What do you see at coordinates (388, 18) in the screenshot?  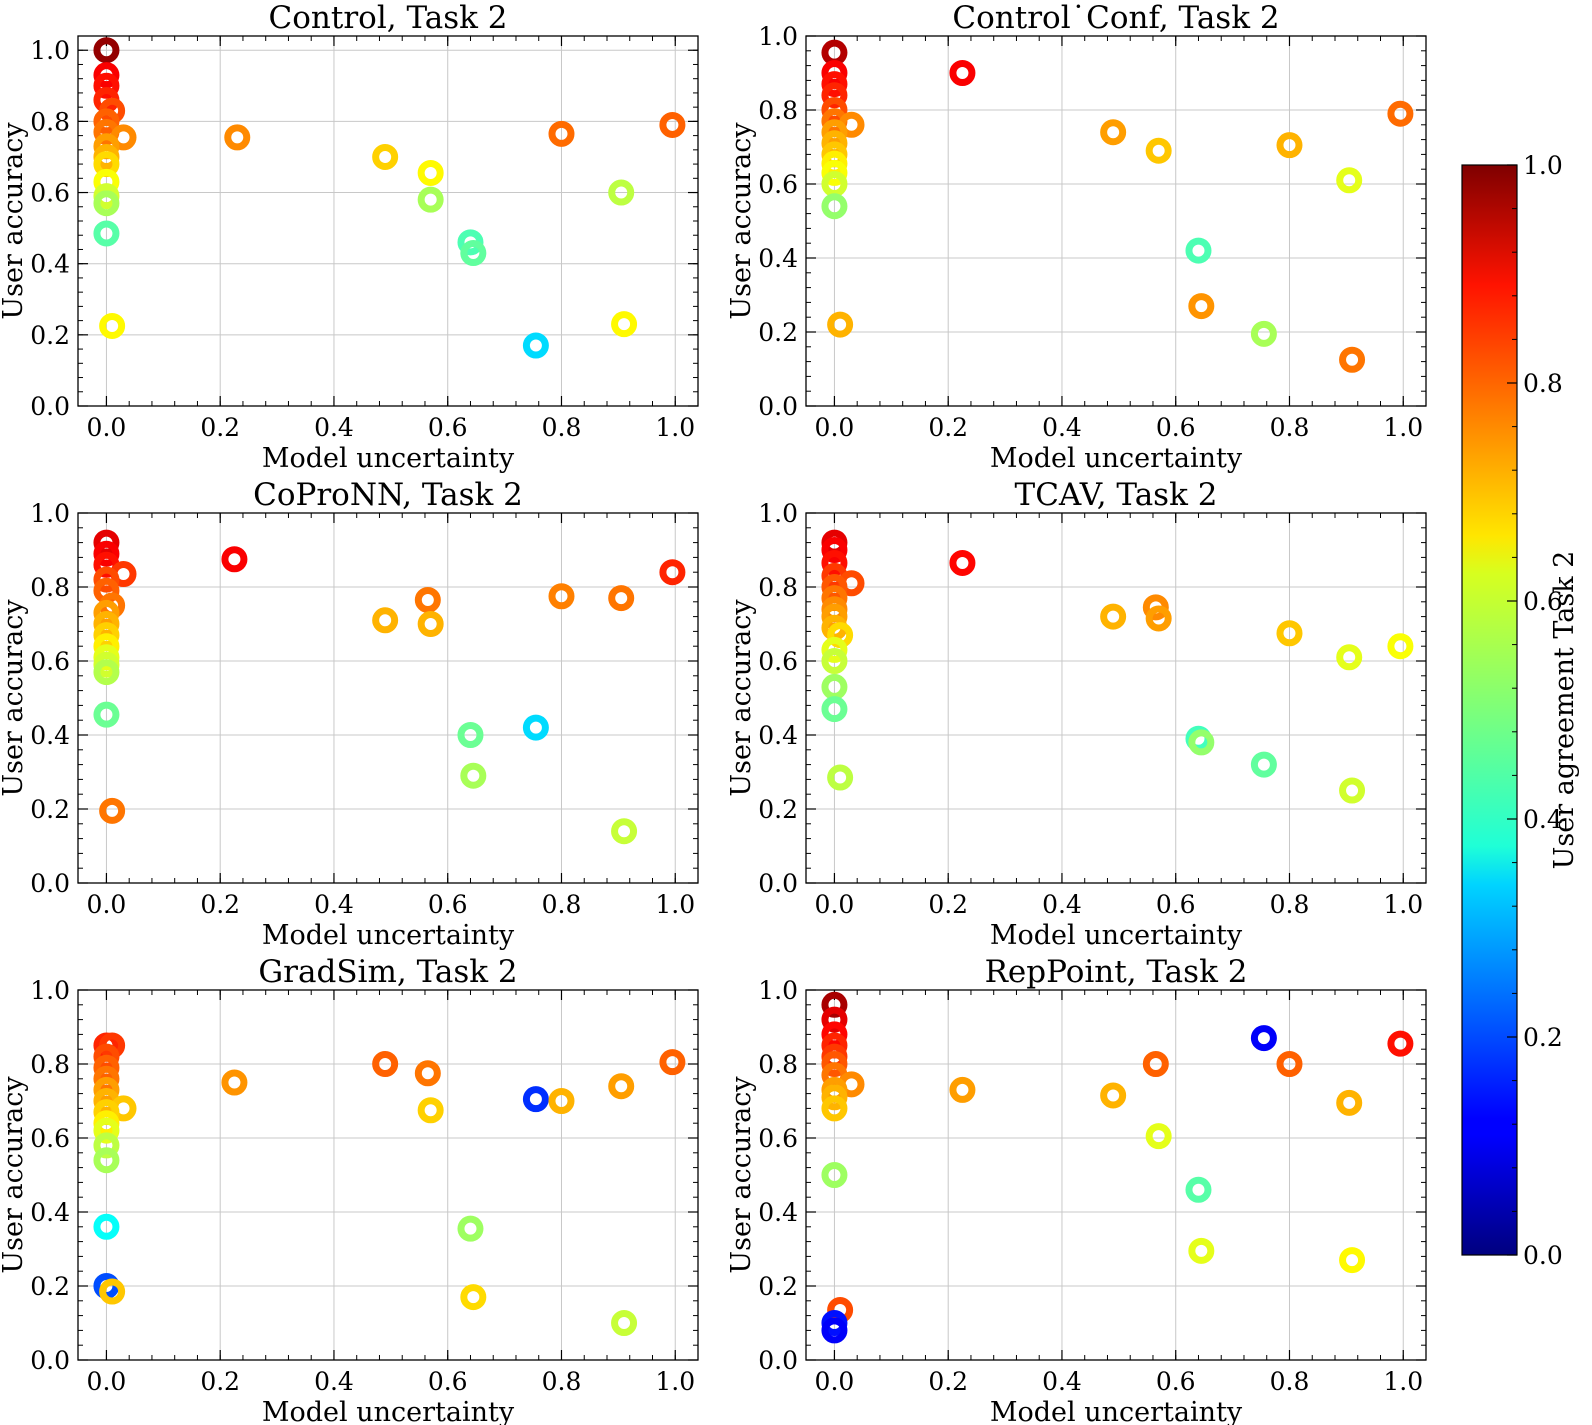 I see `subplot-title: Control, Task 2` at bounding box center [388, 18].